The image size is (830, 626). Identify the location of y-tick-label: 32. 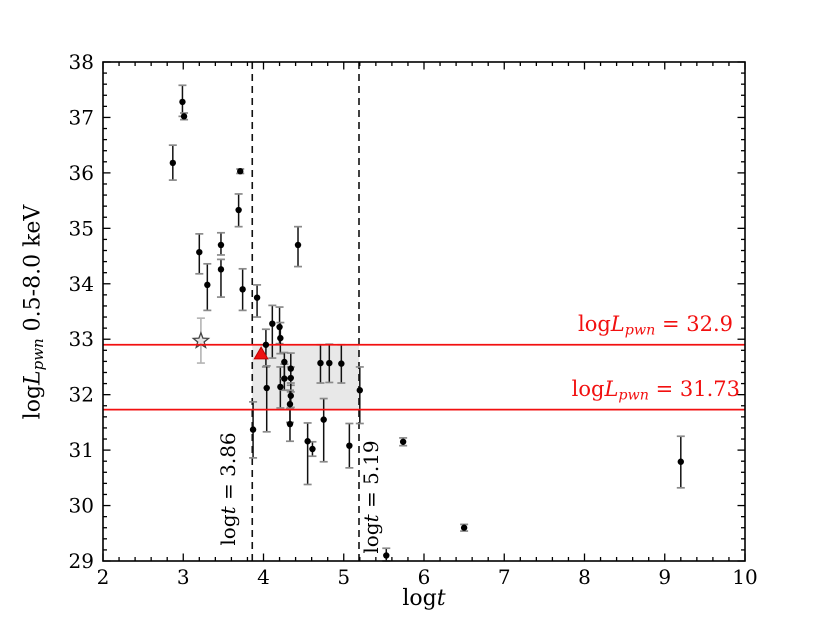
(81, 395).